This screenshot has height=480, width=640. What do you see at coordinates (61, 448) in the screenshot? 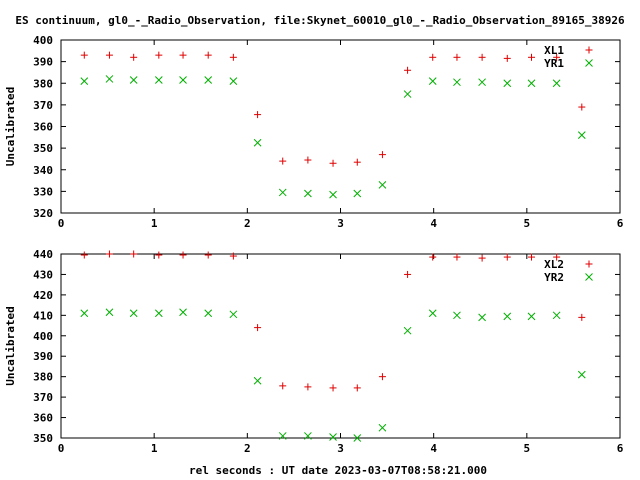
I see `x-tick-label: 0` at bounding box center [61, 448].